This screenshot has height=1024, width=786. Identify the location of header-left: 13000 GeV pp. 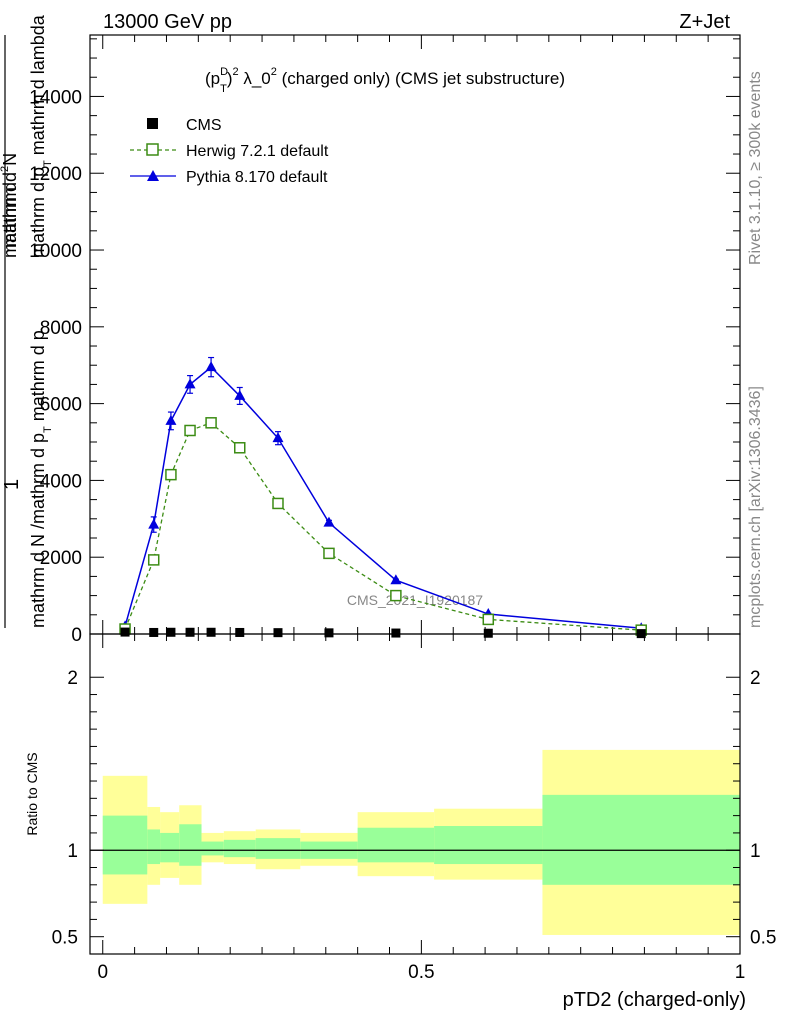
(167, 22).